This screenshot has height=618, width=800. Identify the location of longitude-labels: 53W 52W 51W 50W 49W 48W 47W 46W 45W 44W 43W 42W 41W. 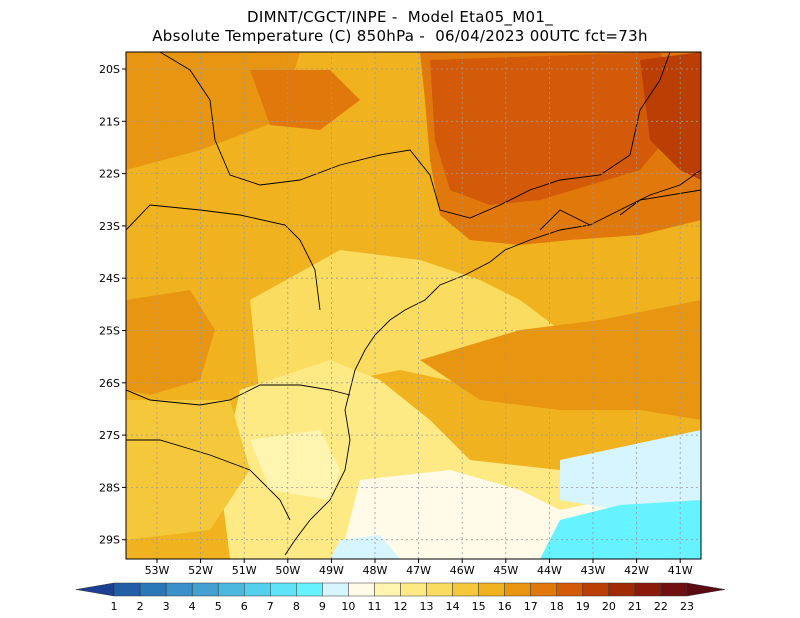
(419, 568).